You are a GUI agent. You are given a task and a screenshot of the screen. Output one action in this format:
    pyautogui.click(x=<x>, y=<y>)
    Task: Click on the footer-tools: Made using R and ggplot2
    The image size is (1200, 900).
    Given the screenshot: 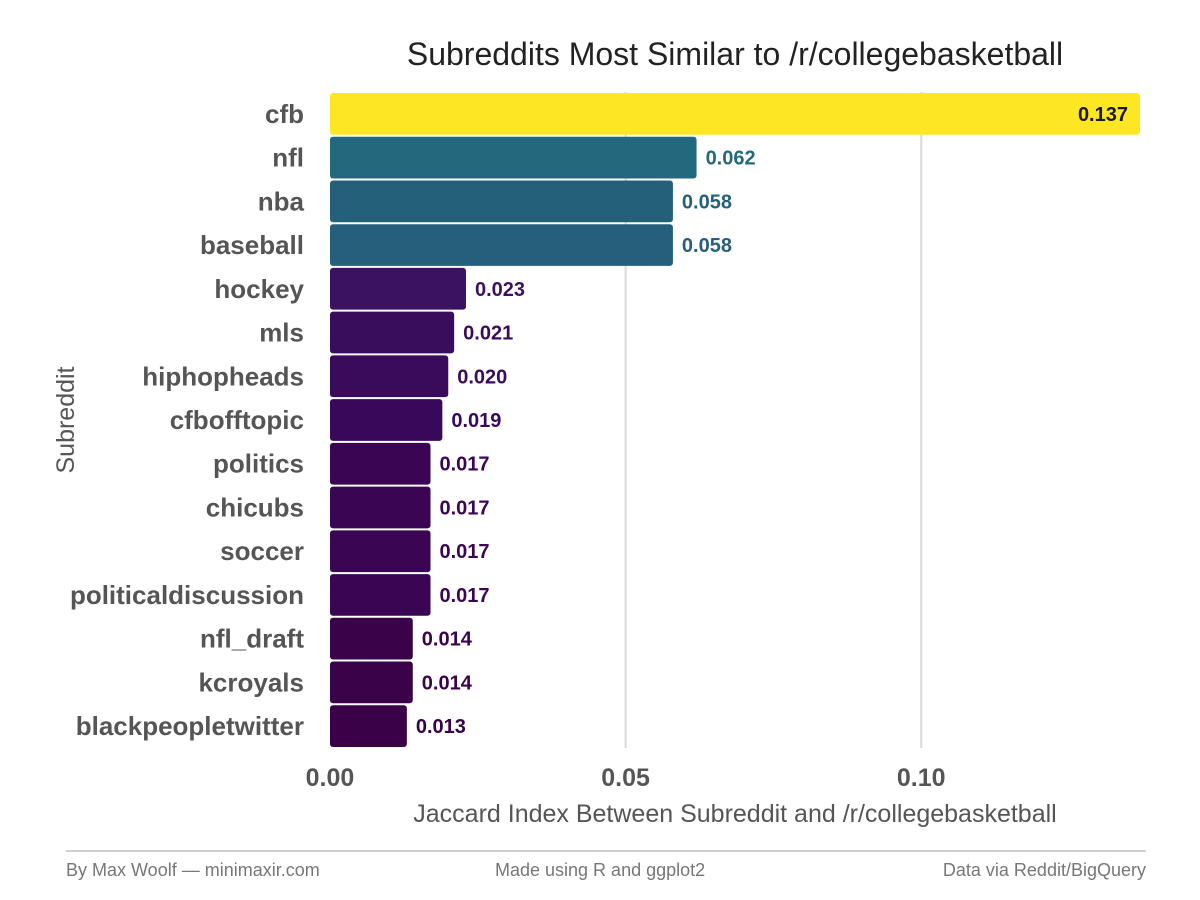 What is the action you would take?
    pyautogui.click(x=600, y=870)
    